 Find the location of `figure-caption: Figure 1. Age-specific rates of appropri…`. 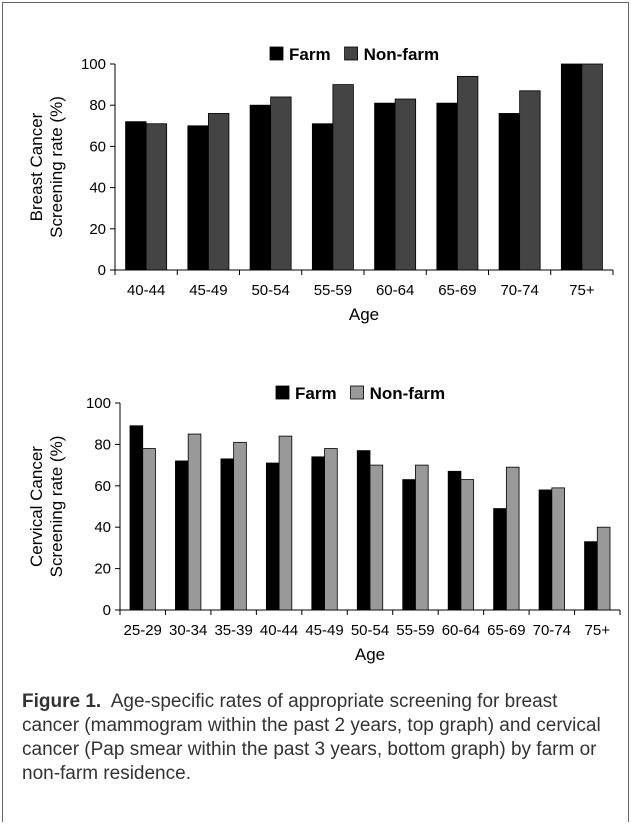

figure-caption: Figure 1. Age-specific rates of appropri… is located at coordinates (317, 738).